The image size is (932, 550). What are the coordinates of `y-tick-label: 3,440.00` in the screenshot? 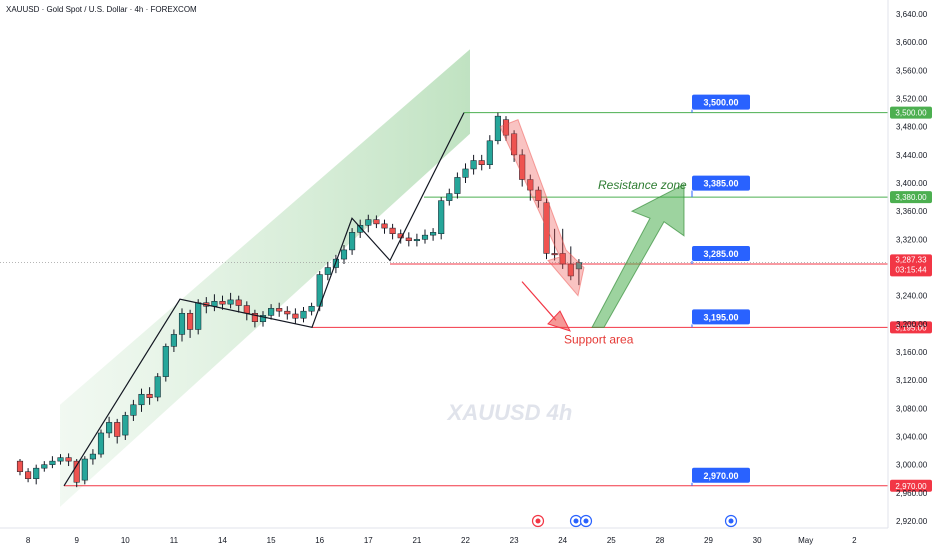 It's located at (912, 155).